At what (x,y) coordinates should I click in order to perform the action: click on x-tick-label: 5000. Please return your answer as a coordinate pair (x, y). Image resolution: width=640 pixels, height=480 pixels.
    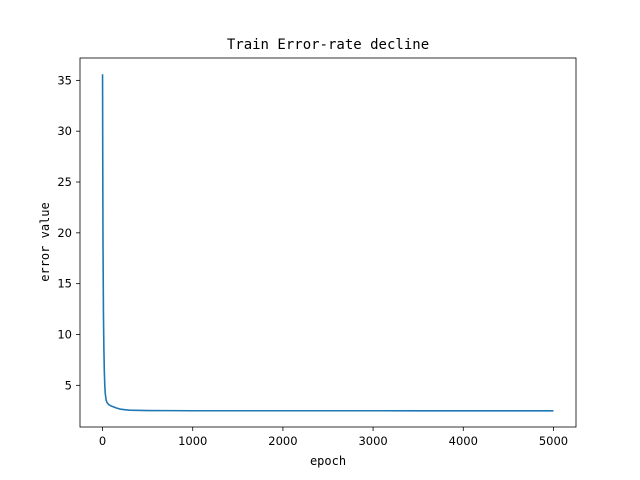
    Looking at the image, I should click on (553, 441).